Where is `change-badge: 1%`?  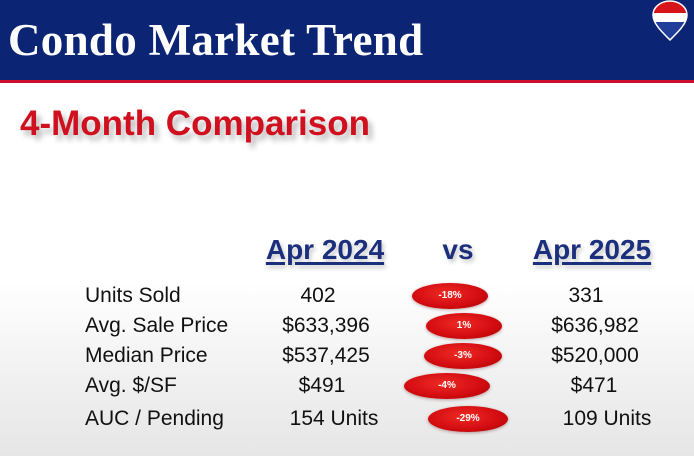
change-badge: 1% is located at coordinates (464, 326).